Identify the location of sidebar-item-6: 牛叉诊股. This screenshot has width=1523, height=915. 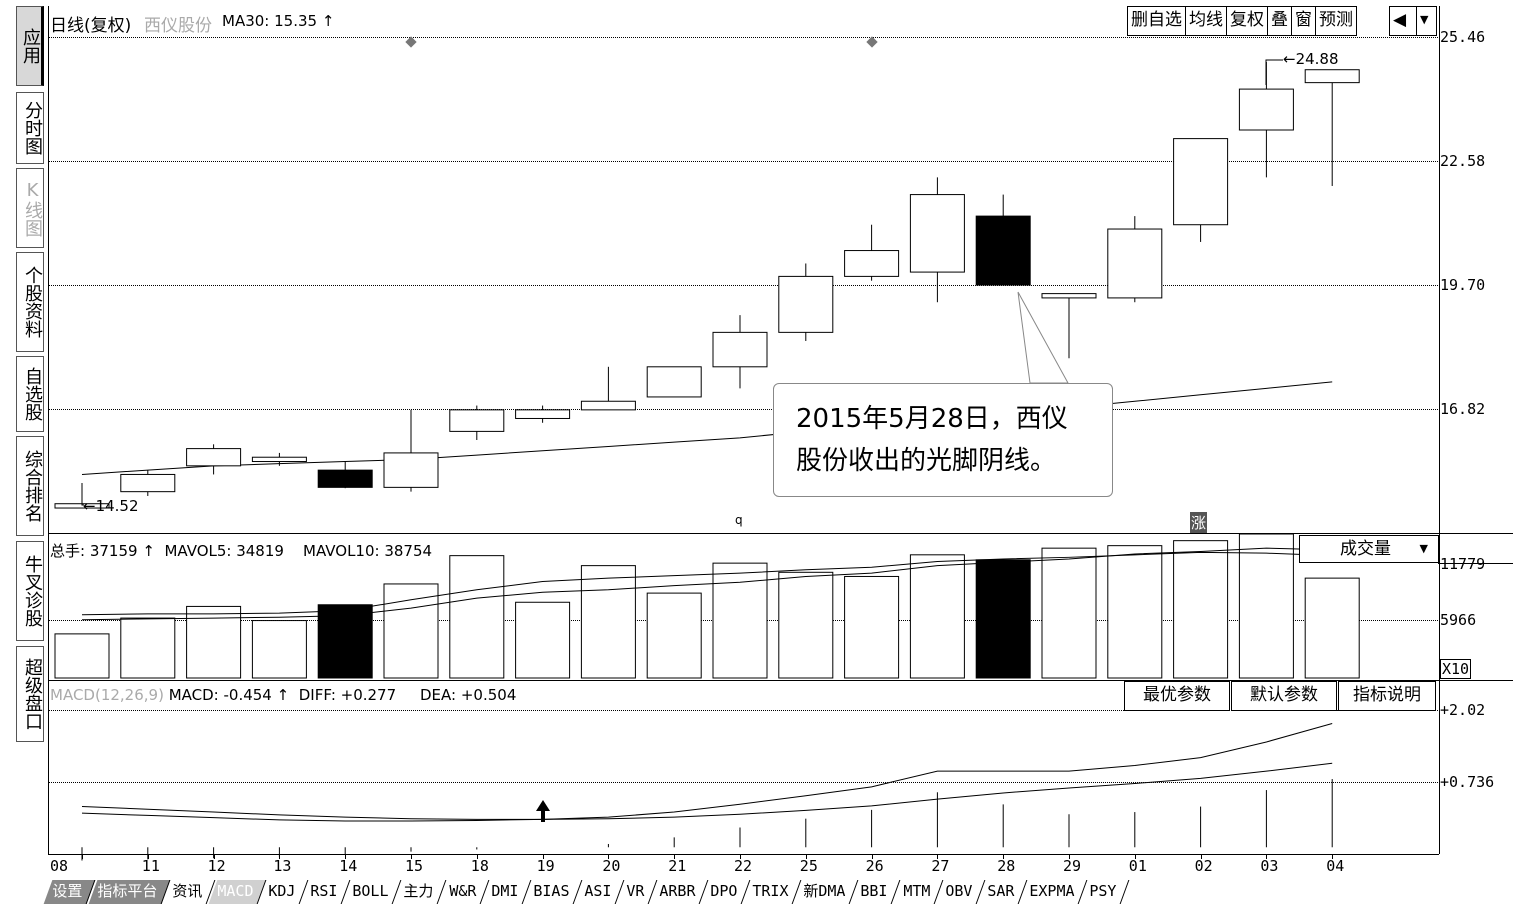
(30, 591).